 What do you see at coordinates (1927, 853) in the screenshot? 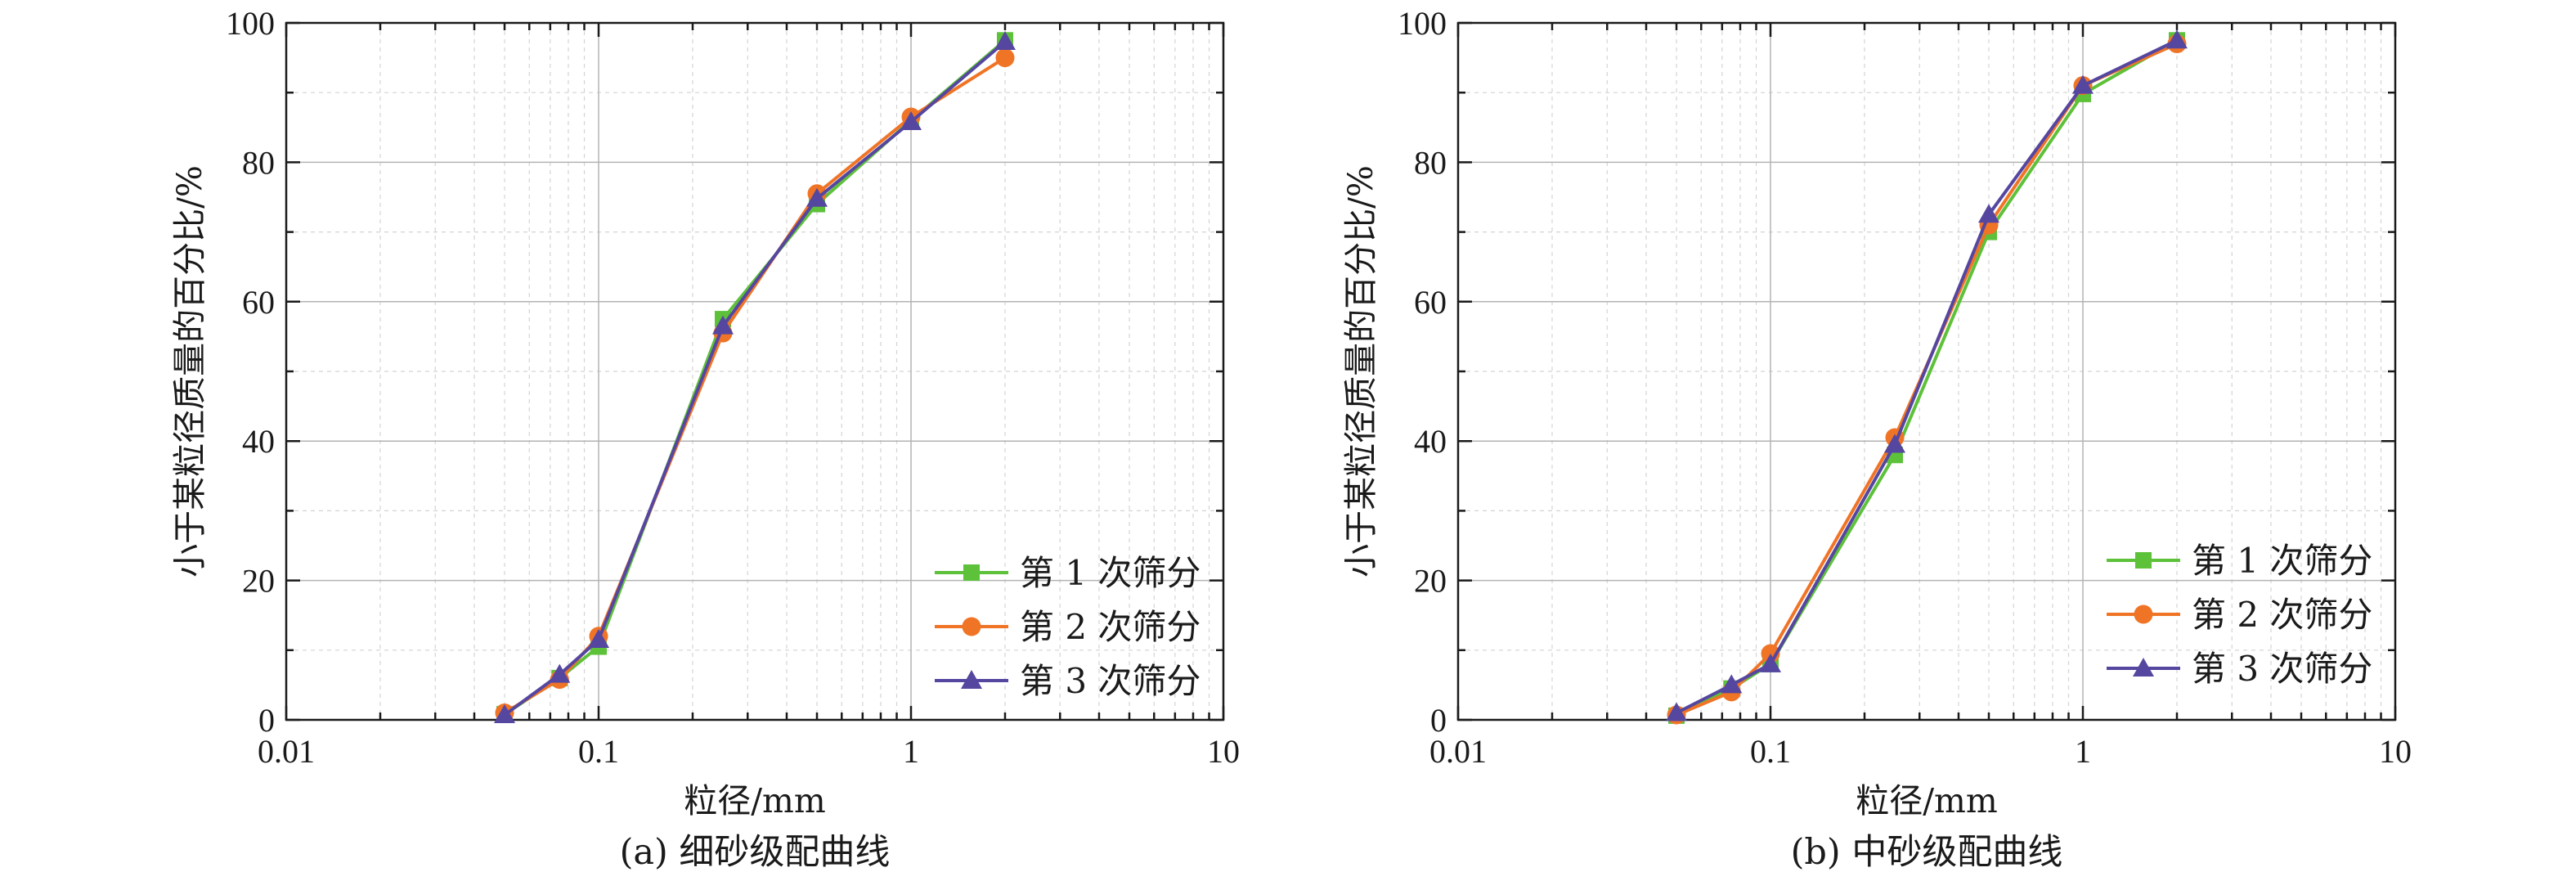
I see `panel-caption: (b) 中砂级配曲线` at bounding box center [1927, 853].